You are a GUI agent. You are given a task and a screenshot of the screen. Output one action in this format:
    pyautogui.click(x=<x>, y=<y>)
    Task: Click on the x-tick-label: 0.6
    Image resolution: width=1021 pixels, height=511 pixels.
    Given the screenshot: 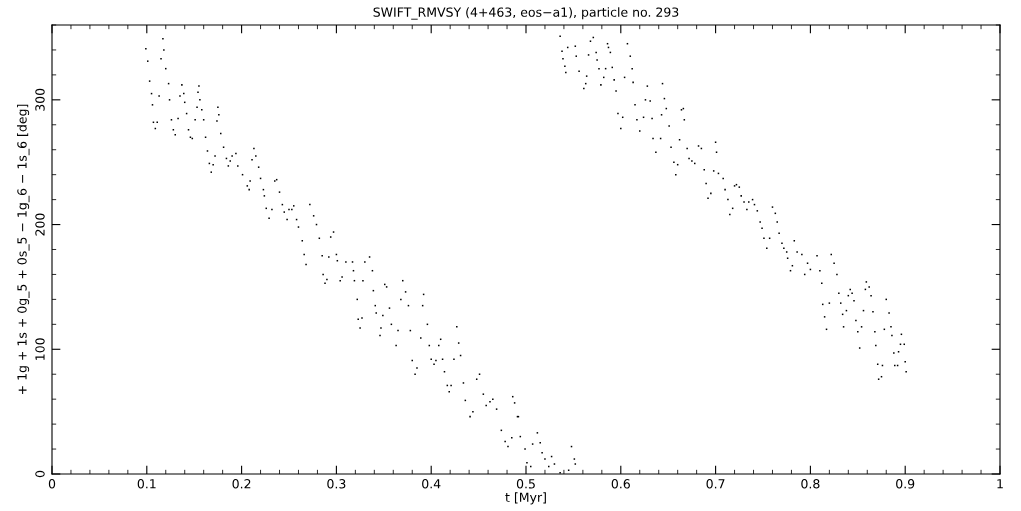 What is the action you would take?
    pyautogui.click(x=620, y=484)
    